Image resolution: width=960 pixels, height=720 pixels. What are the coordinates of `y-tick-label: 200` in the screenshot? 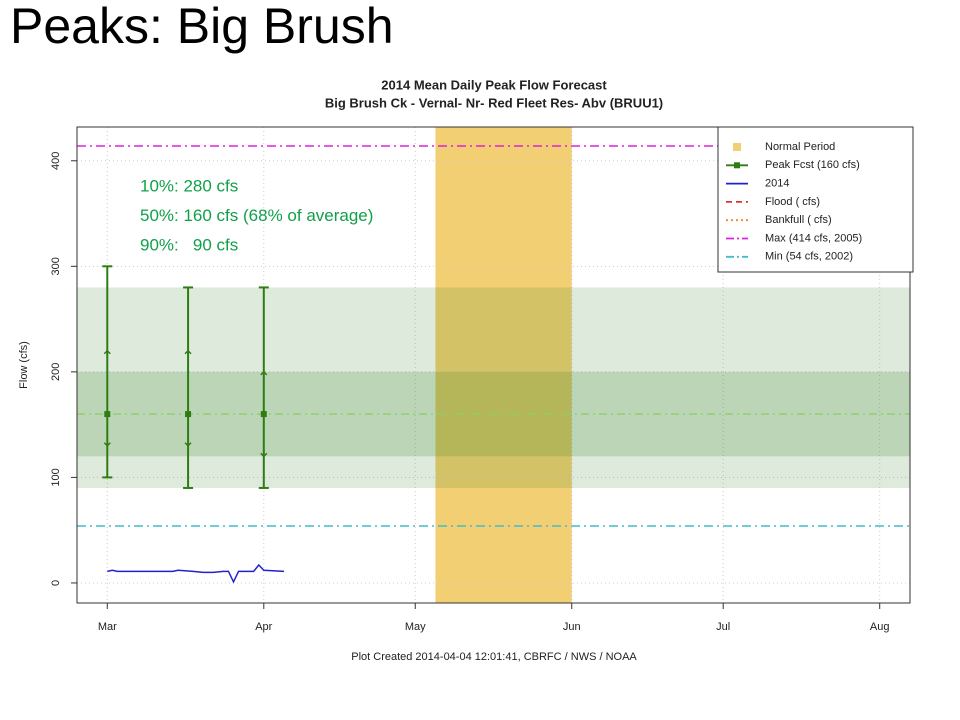 It's located at (56, 372).